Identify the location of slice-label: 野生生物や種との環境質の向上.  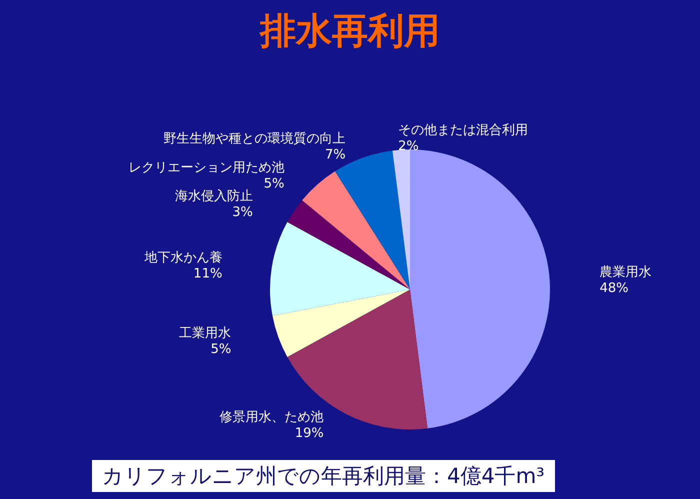
(255, 138).